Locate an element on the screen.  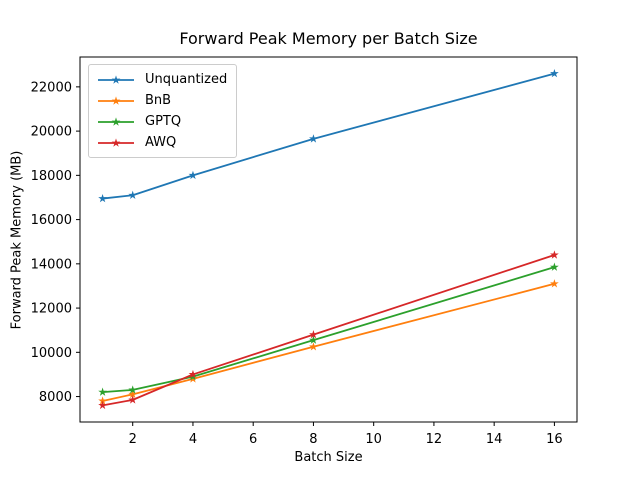
y-tick-label-10000: 10000 is located at coordinates (51, 353).